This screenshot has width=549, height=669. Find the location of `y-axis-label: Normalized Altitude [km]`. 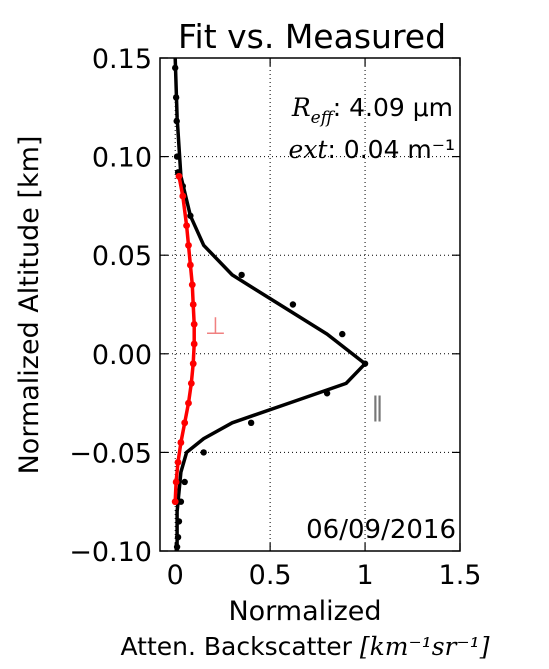

y-axis-label: Normalized Altitude [km] is located at coordinates (29, 305).